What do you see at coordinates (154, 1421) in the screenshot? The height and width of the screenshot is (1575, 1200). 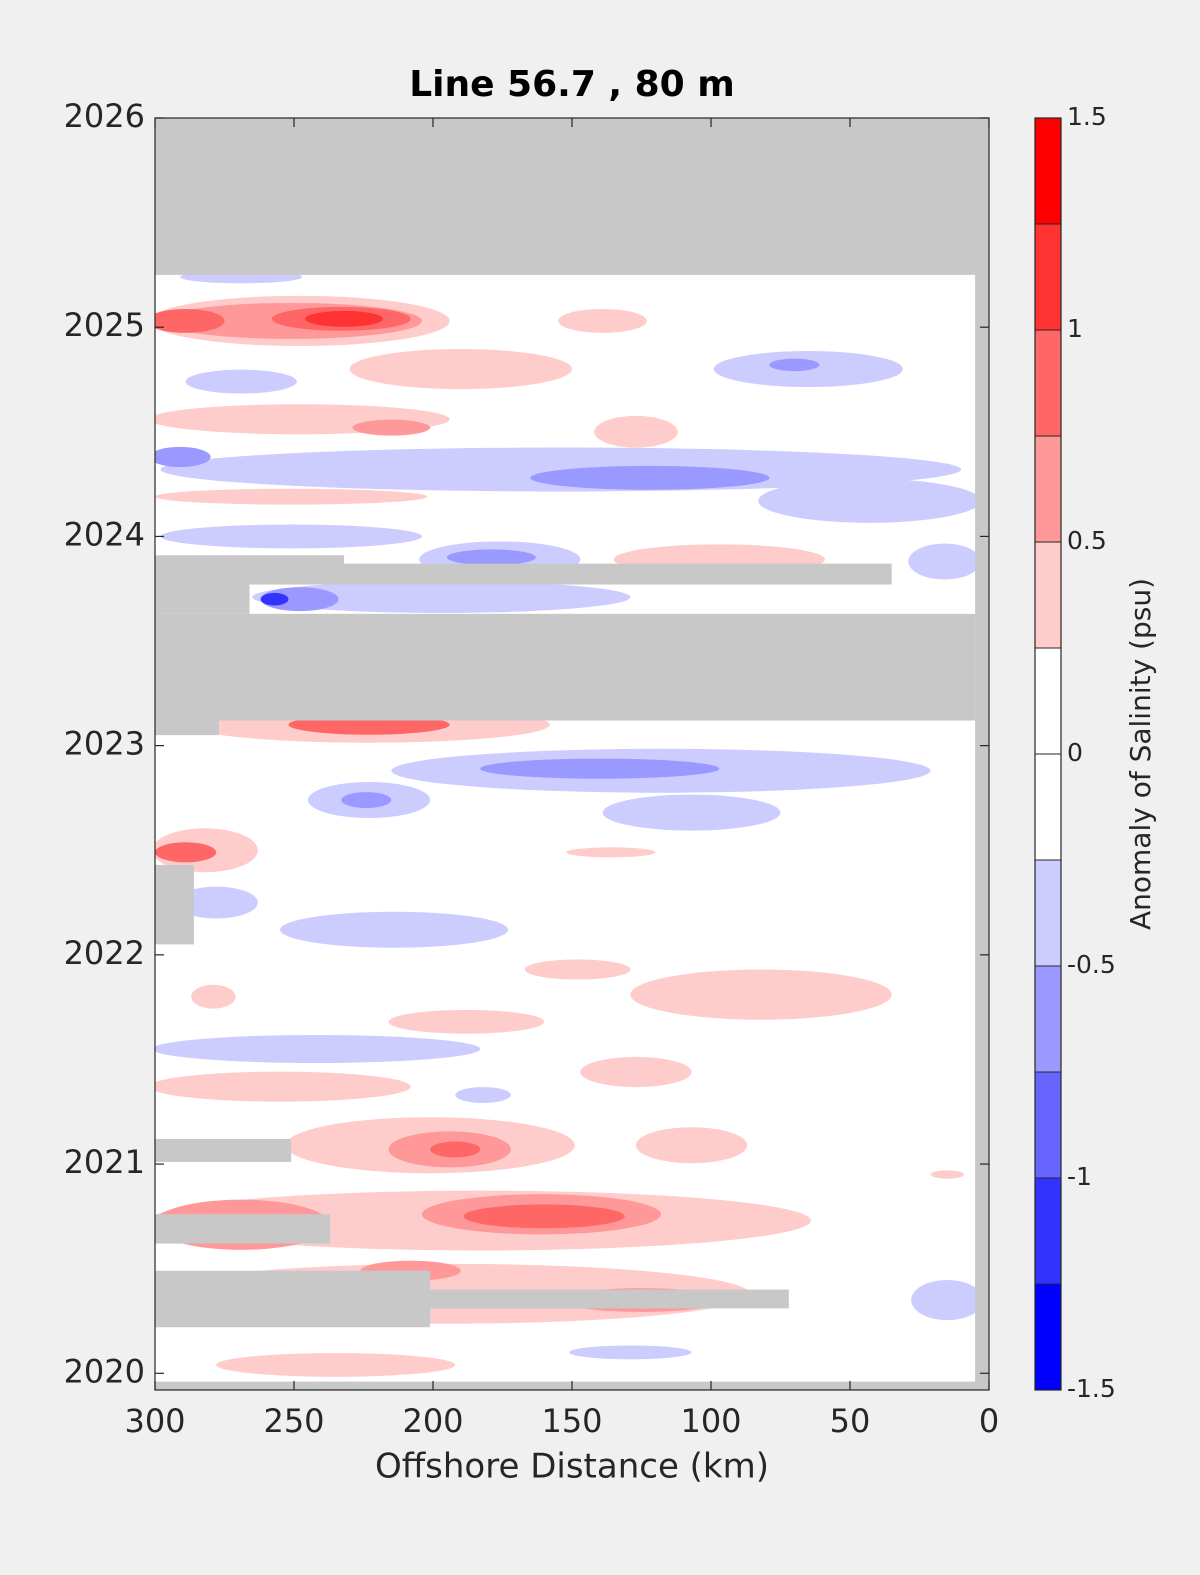 I see `x-tick-label: 300` at bounding box center [154, 1421].